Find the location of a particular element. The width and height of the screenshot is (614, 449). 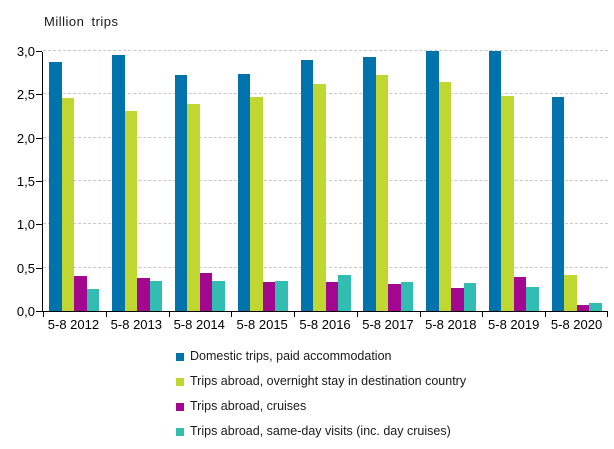

y-axis-label: 2,0 is located at coordinates (25, 138).